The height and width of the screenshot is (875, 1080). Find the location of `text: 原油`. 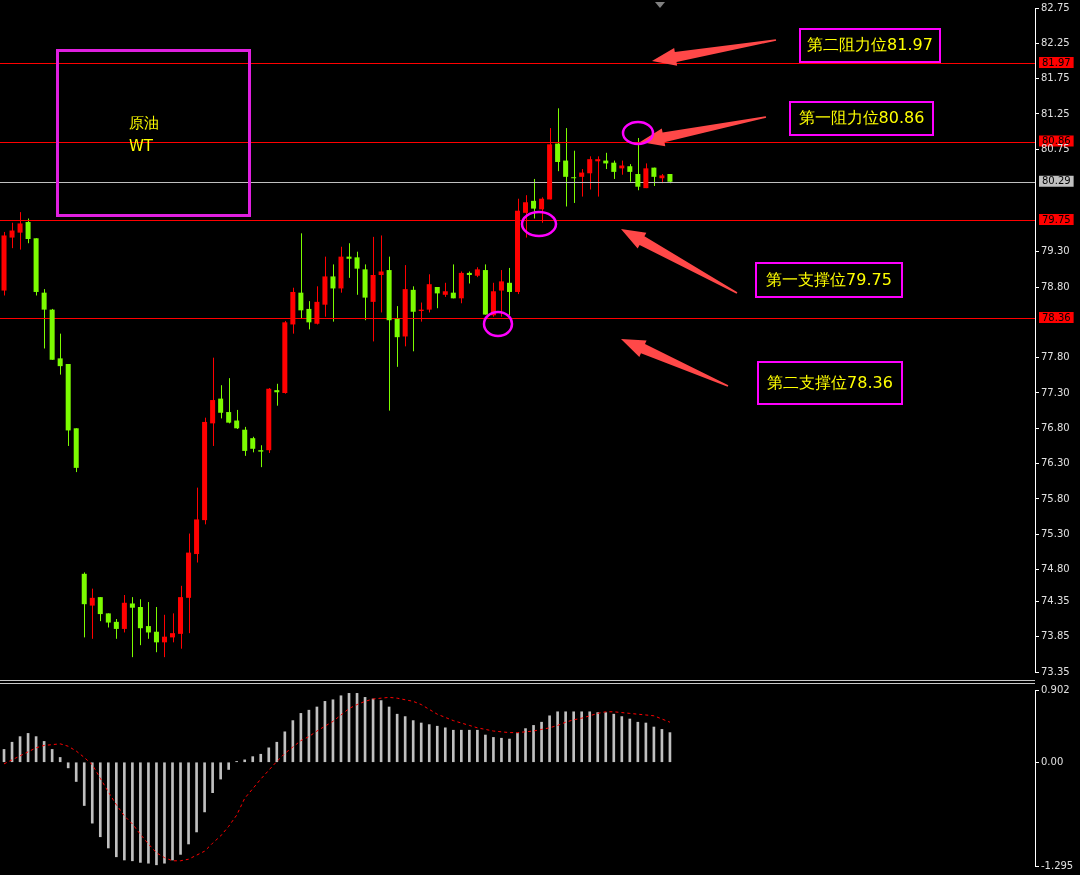

text: 原油 is located at coordinates (144, 123).